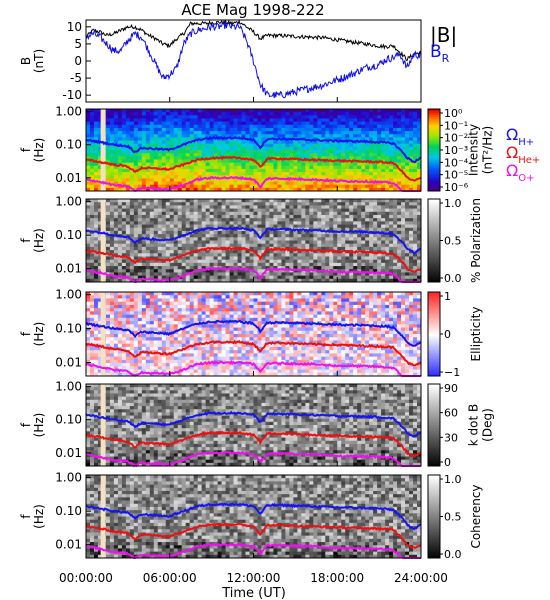 The height and width of the screenshot is (600, 550). I want to click on colorbar-tick-label: 10⁻¹, so click(456, 125).